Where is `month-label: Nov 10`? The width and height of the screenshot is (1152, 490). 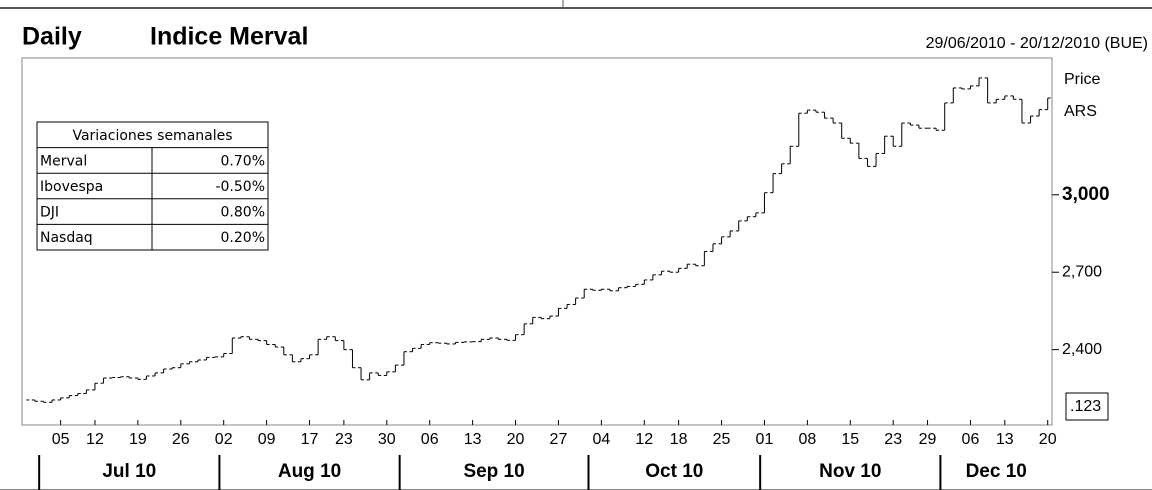 month-label: Nov 10 is located at coordinates (850, 471).